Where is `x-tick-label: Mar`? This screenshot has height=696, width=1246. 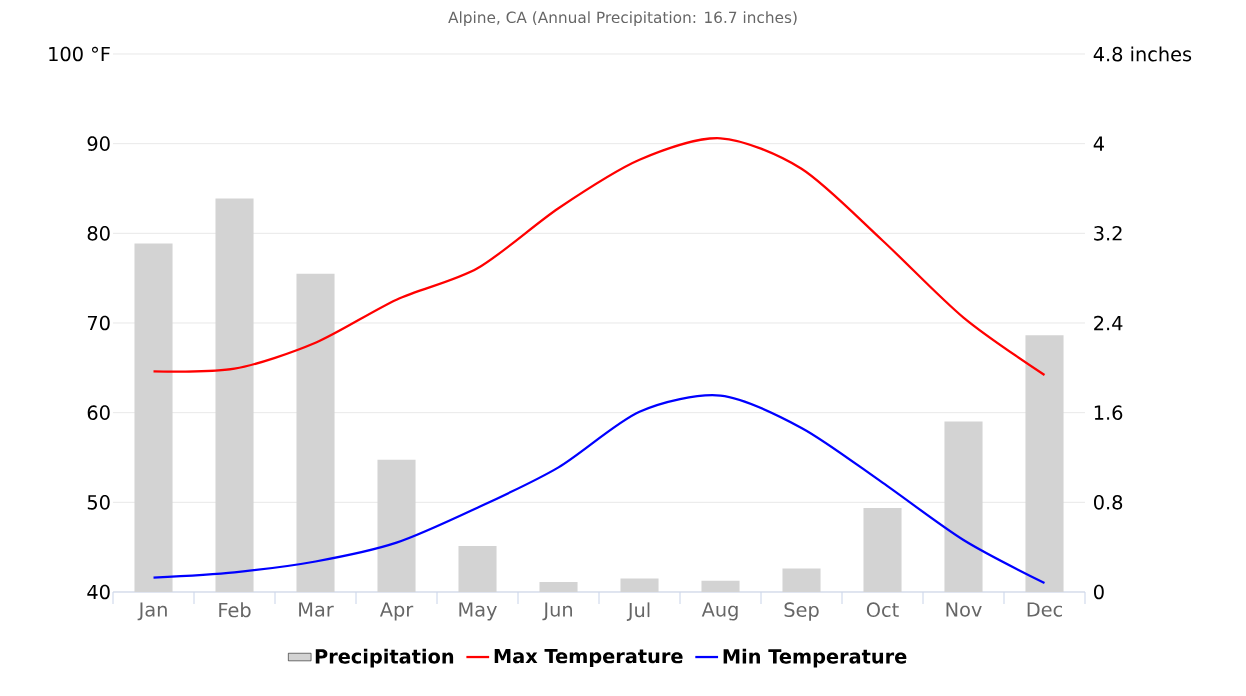 x-tick-label: Mar is located at coordinates (316, 609).